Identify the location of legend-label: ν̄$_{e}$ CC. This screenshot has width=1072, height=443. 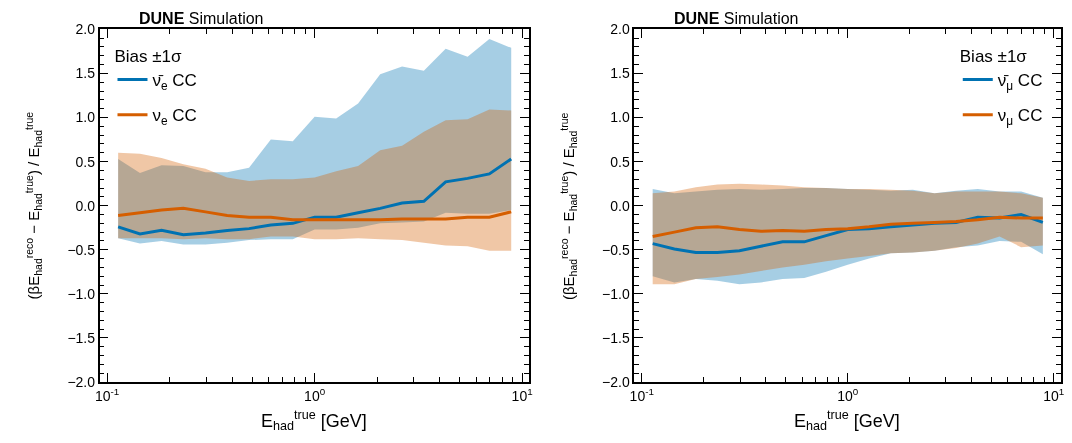
(174, 82).